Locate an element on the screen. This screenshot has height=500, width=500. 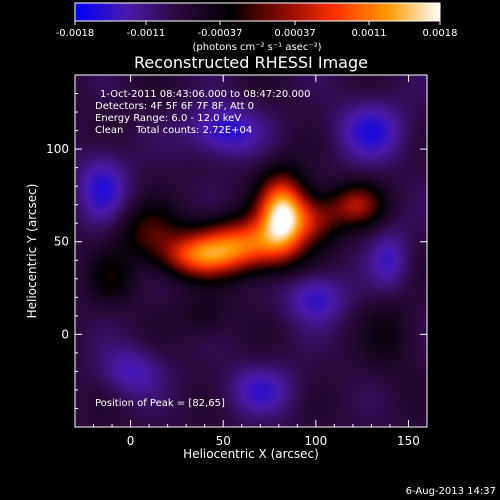
colorbar-tick-label: 0.00037 is located at coordinates (294, 33).